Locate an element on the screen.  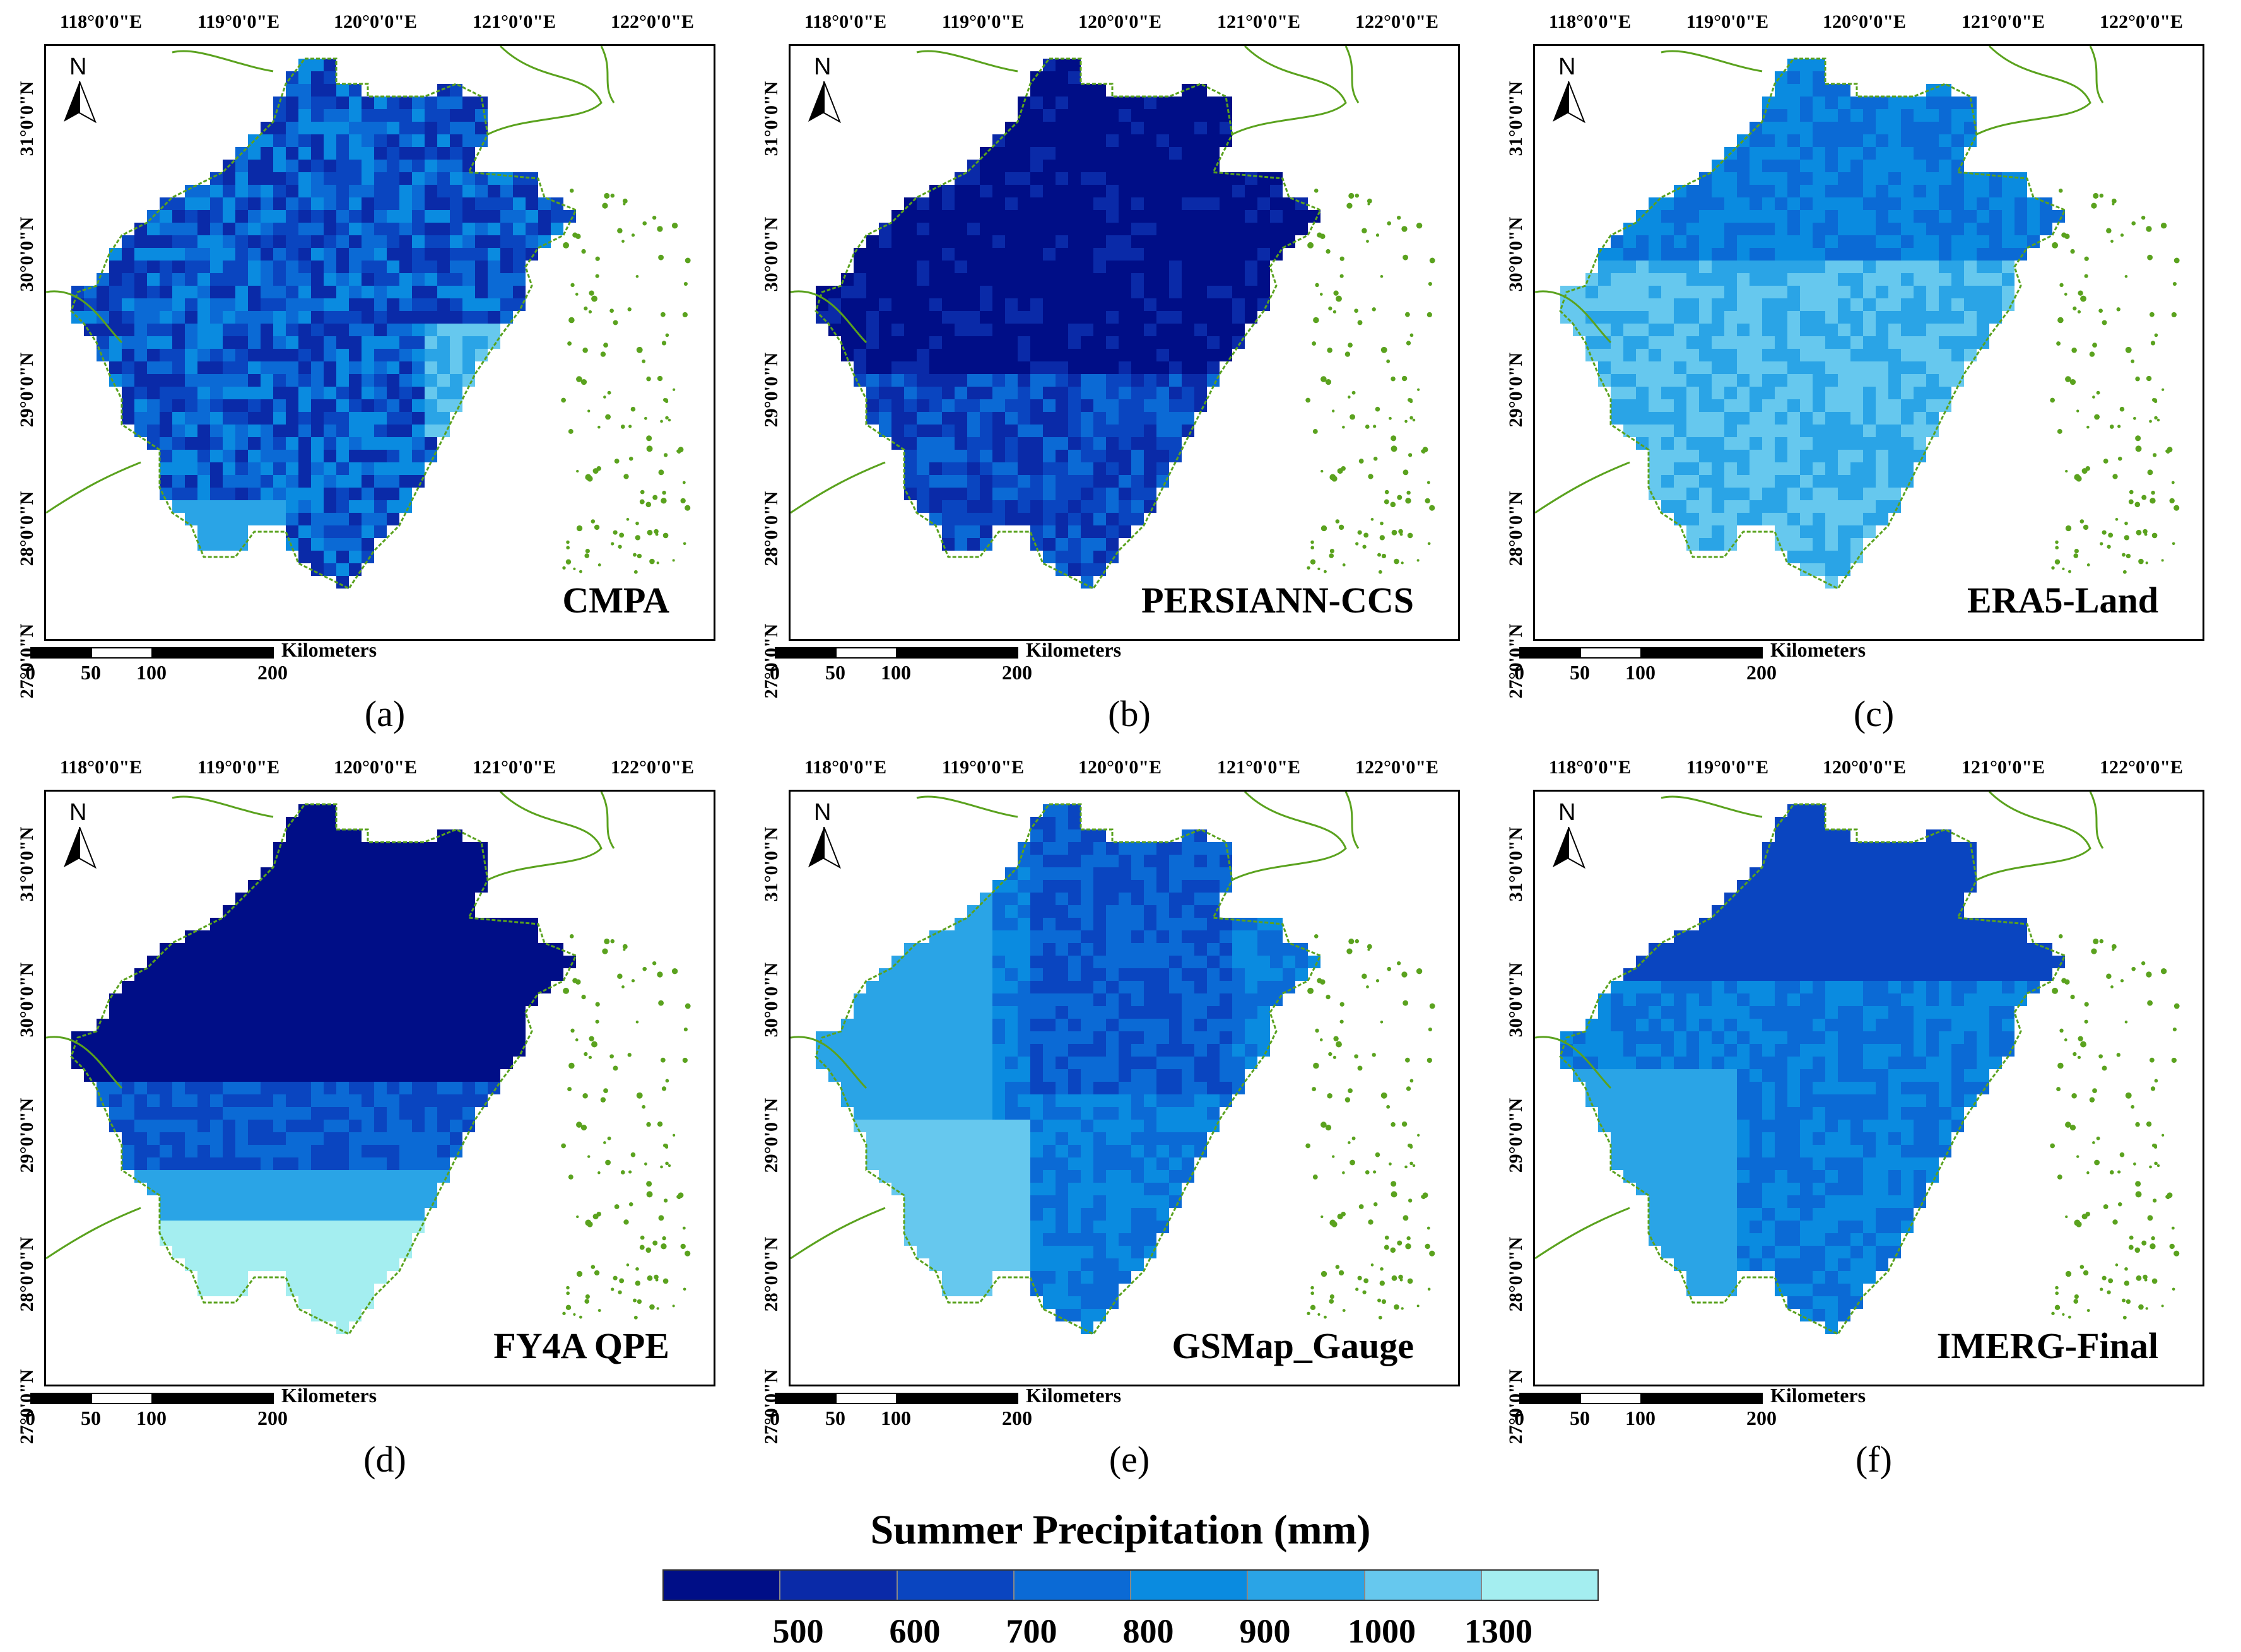
precipitation-raster is located at coordinates (1113, 318).